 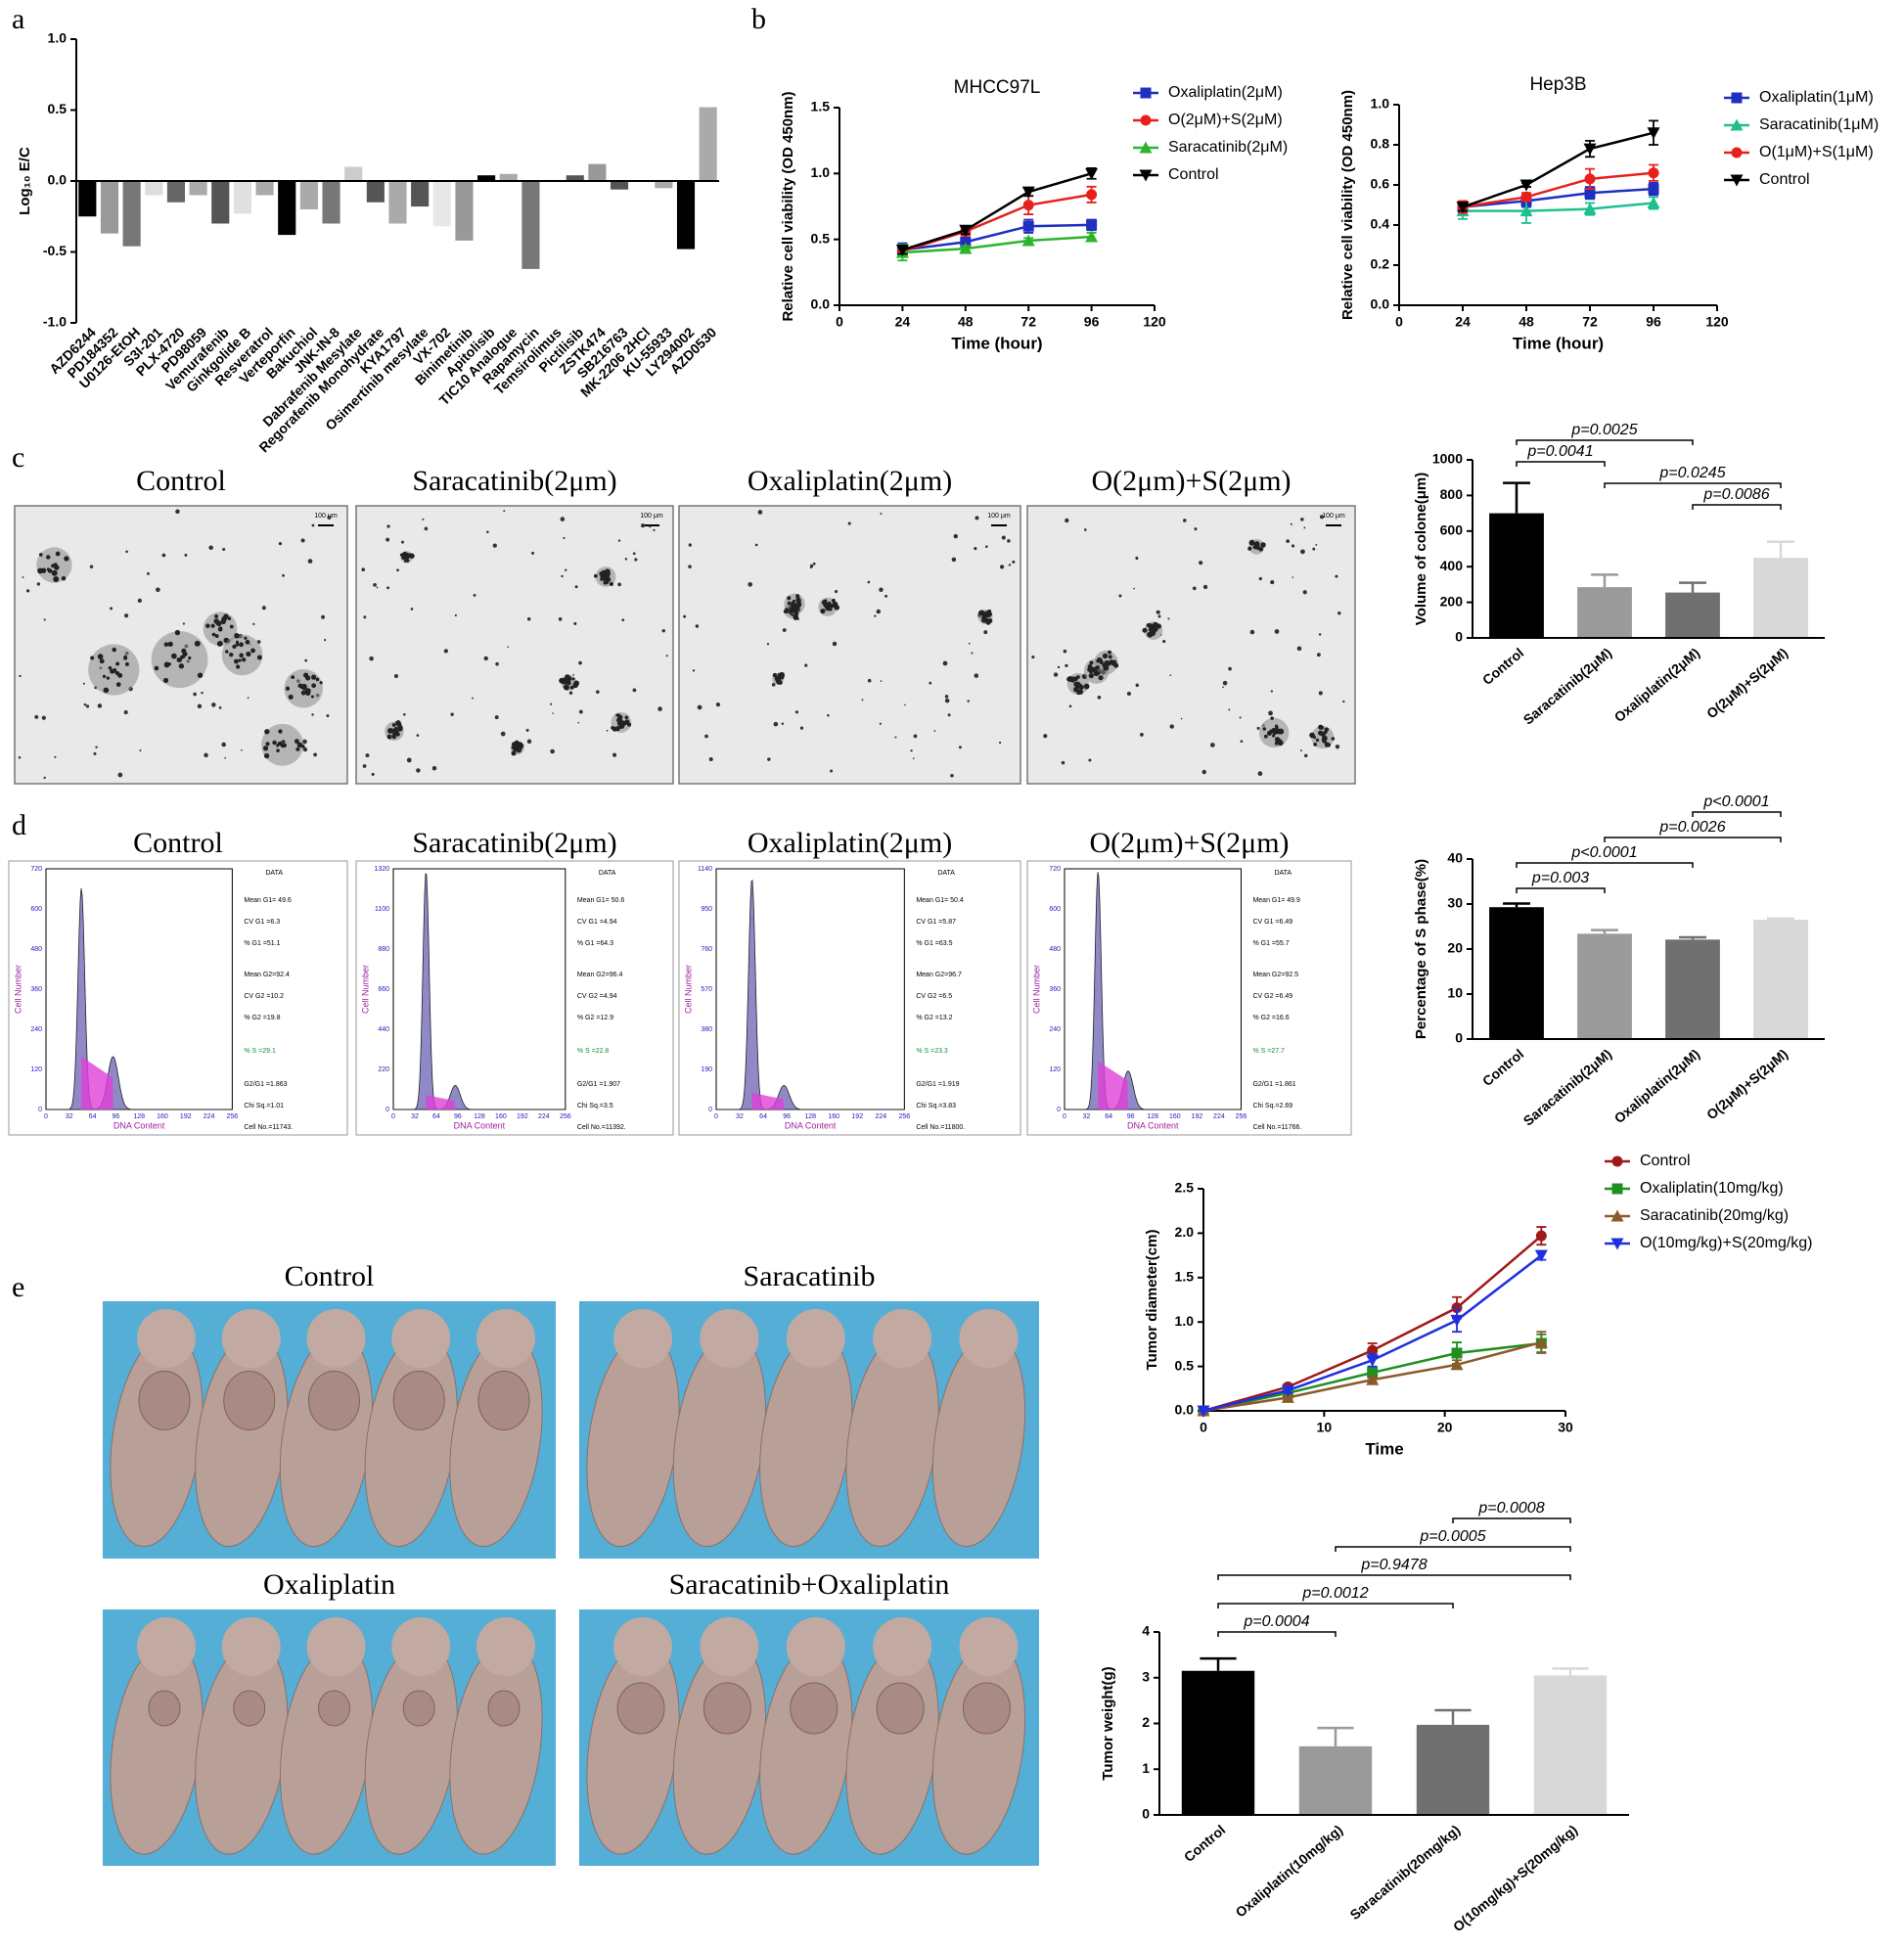 I want to click on flow-y-tick: 570, so click(x=706, y=989).